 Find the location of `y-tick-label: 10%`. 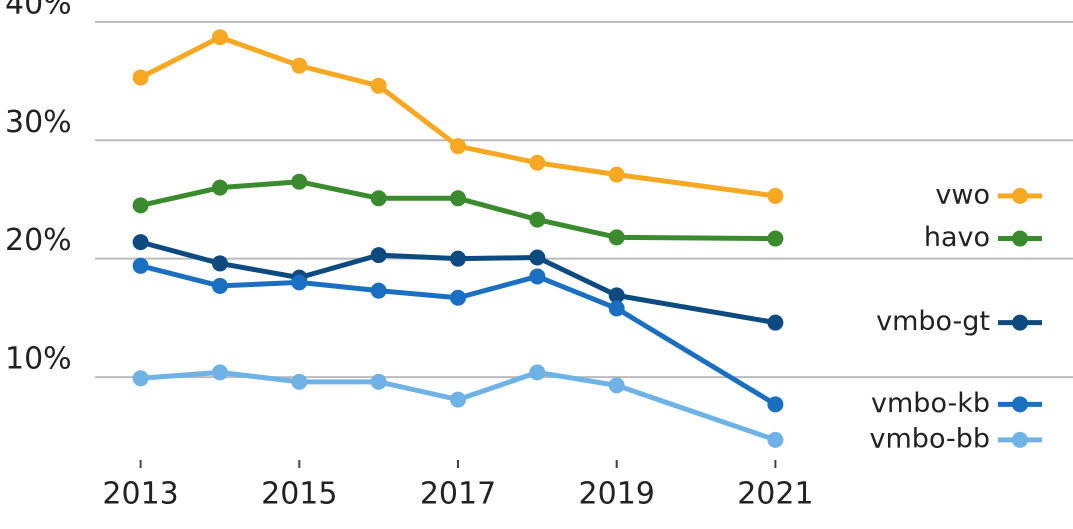

y-tick-label: 10% is located at coordinates (38, 359).